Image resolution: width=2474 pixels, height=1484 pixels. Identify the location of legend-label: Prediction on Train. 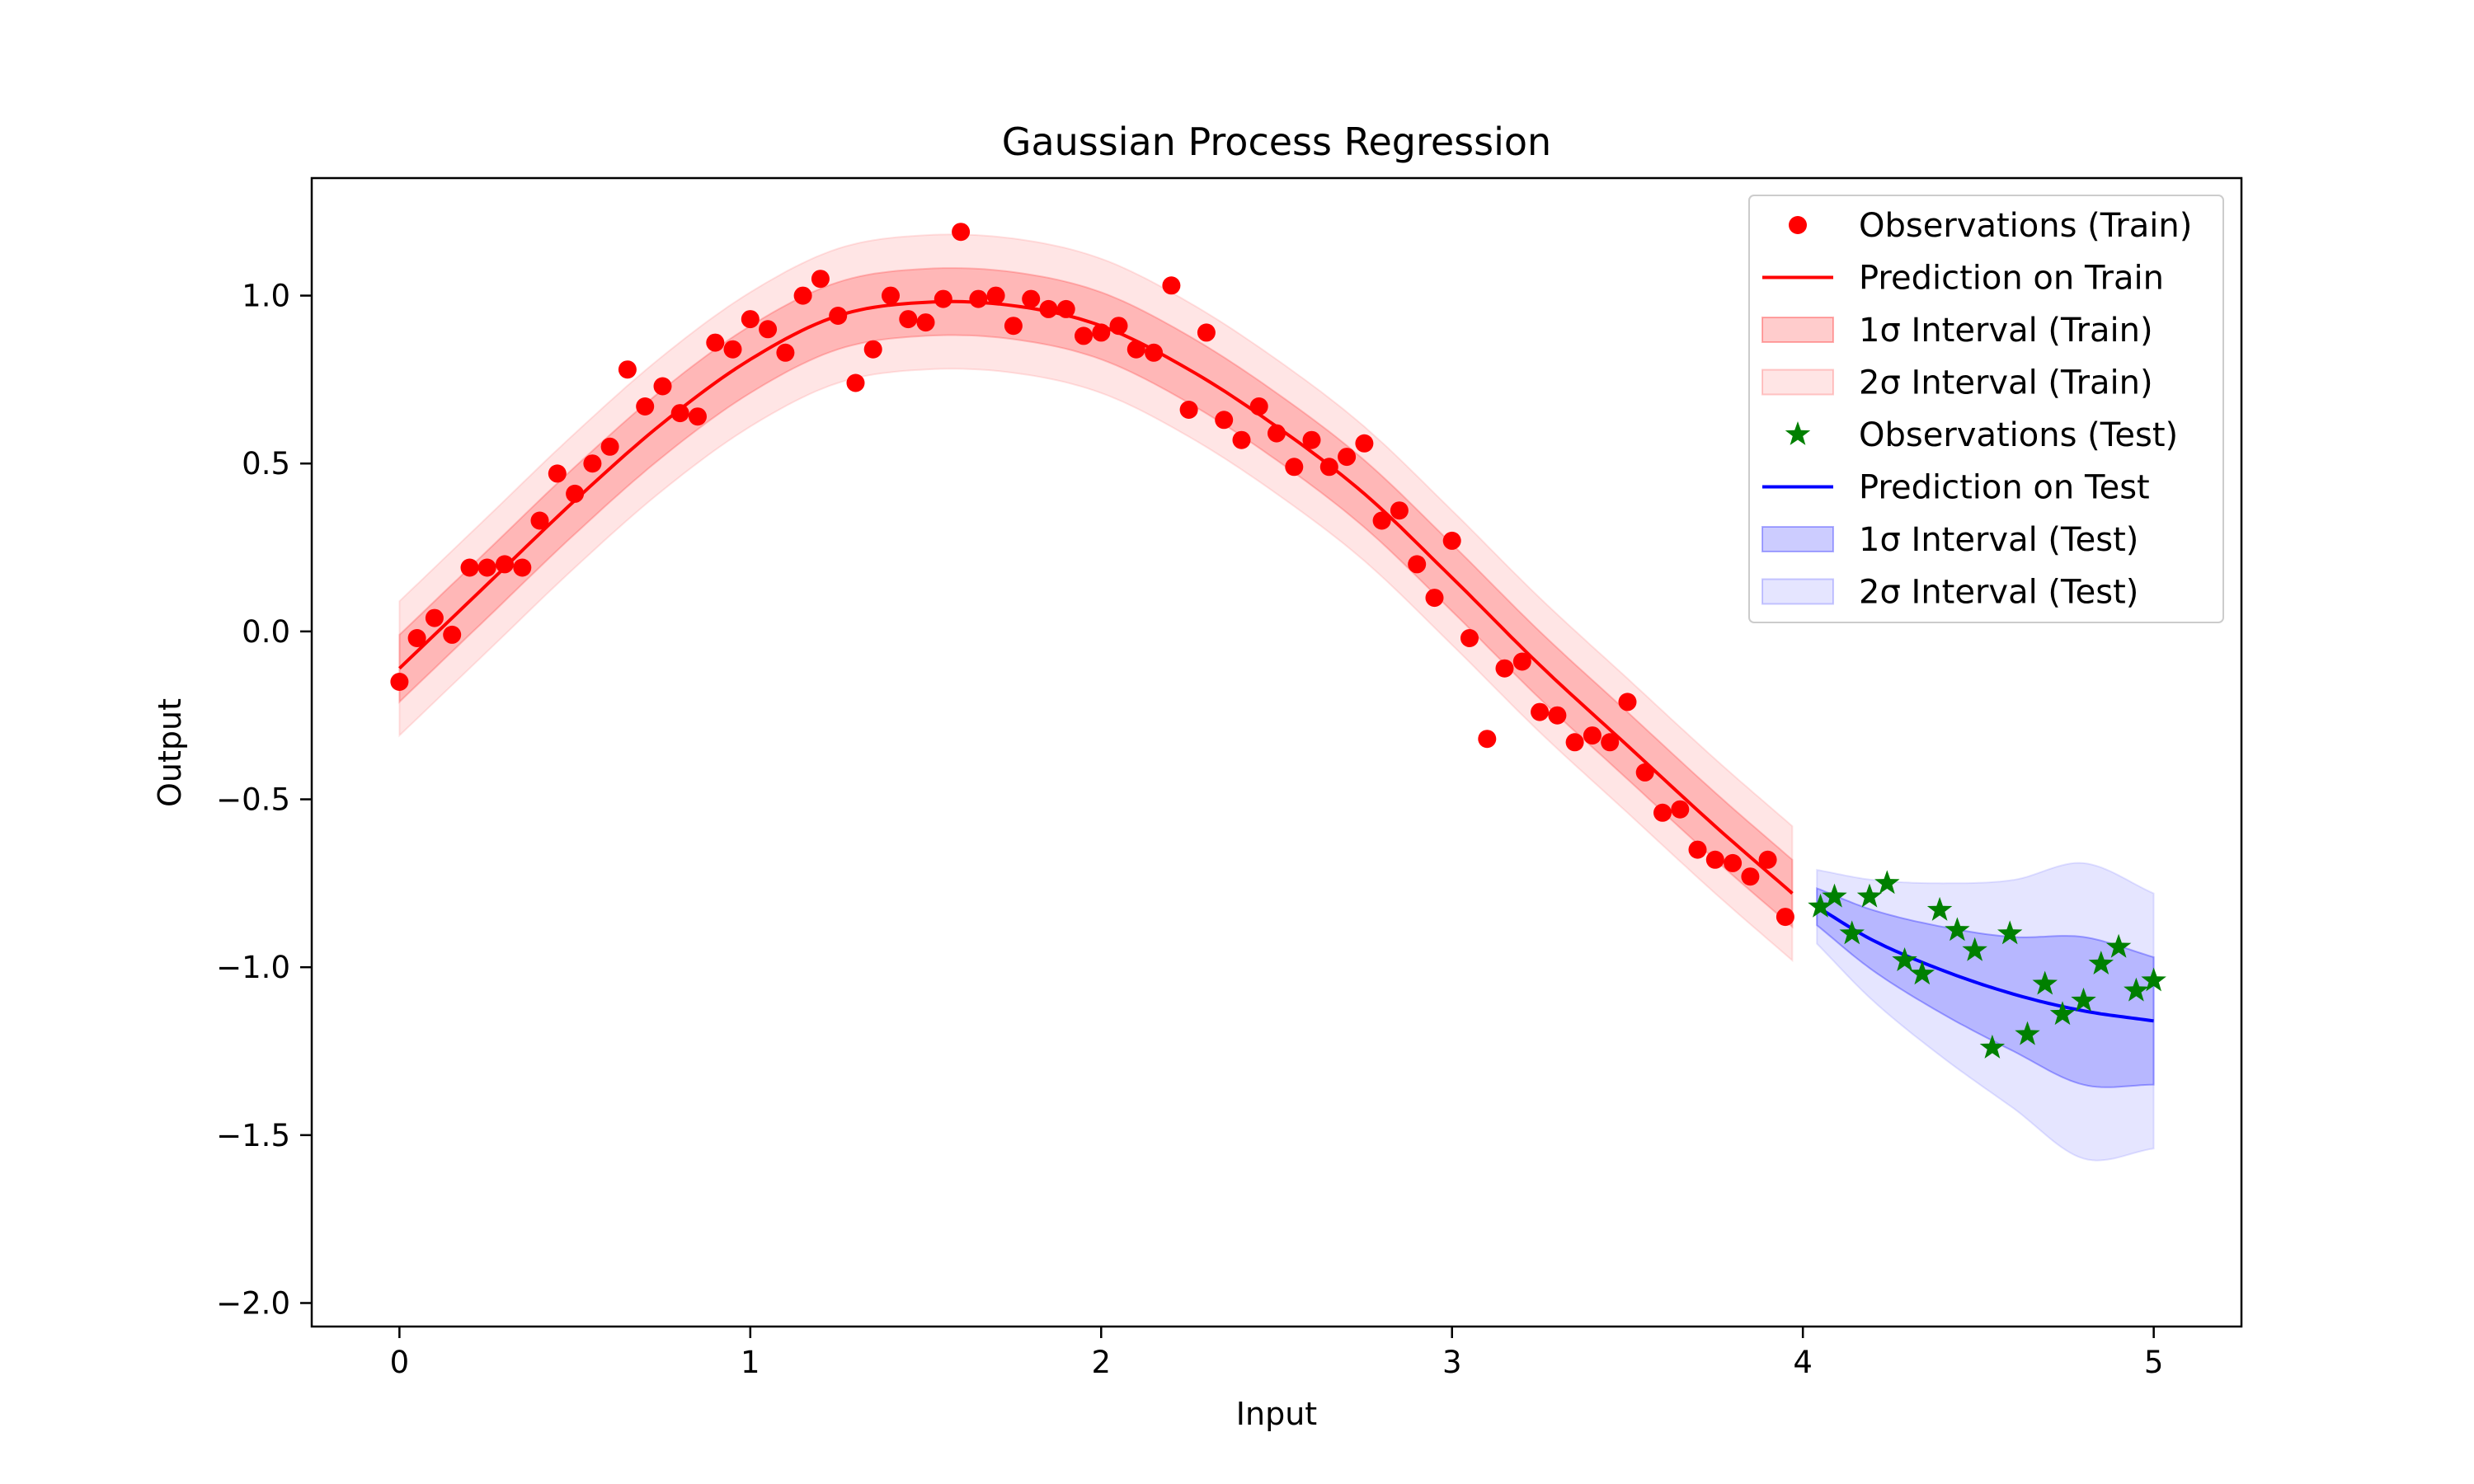
(2011, 279).